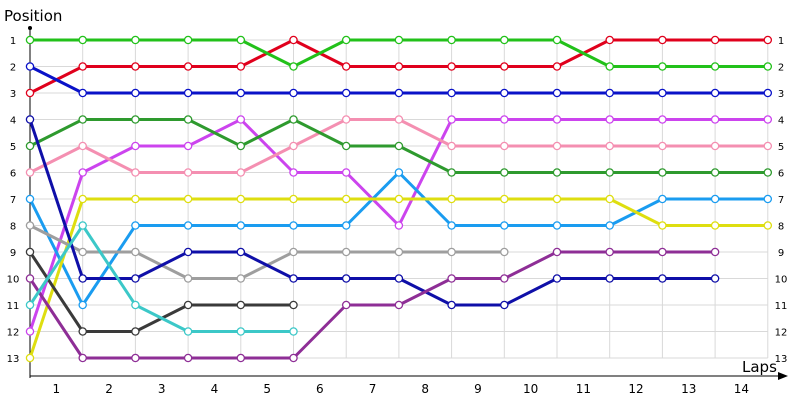 The image size is (800, 400). What do you see at coordinates (781, 280) in the screenshot?
I see `y-tick-label-right: 10` at bounding box center [781, 280].